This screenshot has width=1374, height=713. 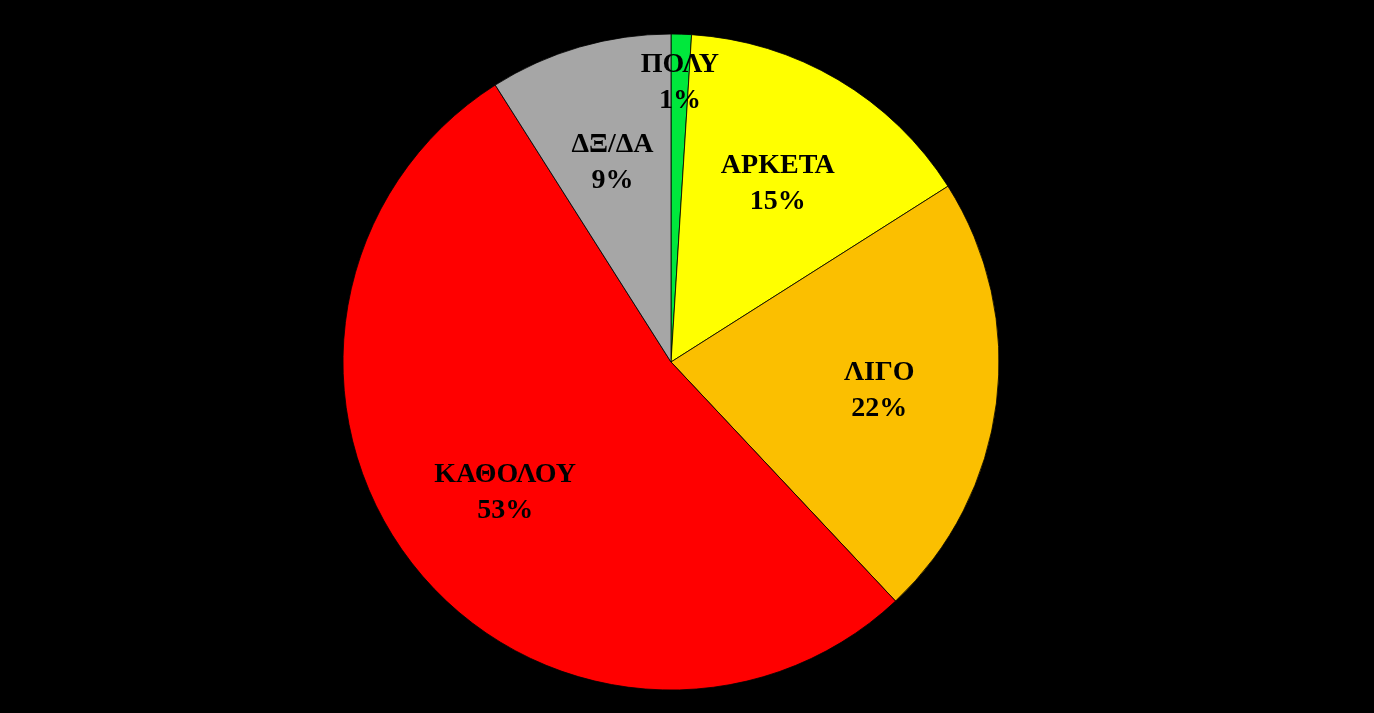 I want to click on slice-label: ΛΙΓΟ, so click(x=879, y=370).